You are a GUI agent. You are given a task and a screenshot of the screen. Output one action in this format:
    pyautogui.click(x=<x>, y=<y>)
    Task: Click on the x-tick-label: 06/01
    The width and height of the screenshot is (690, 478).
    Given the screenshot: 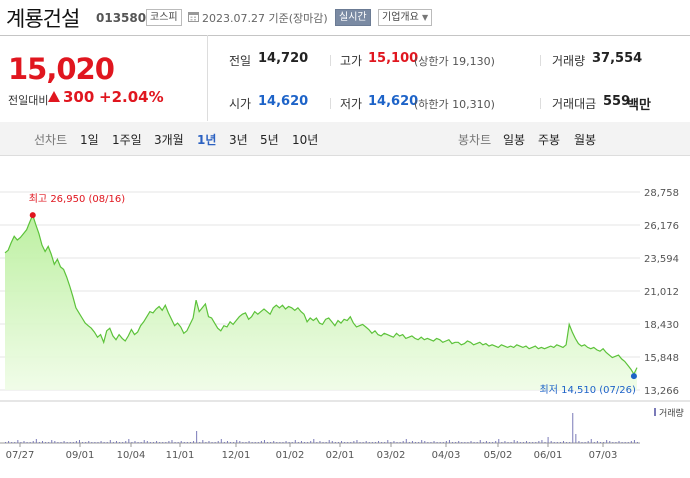 What is the action you would take?
    pyautogui.click(x=548, y=455)
    